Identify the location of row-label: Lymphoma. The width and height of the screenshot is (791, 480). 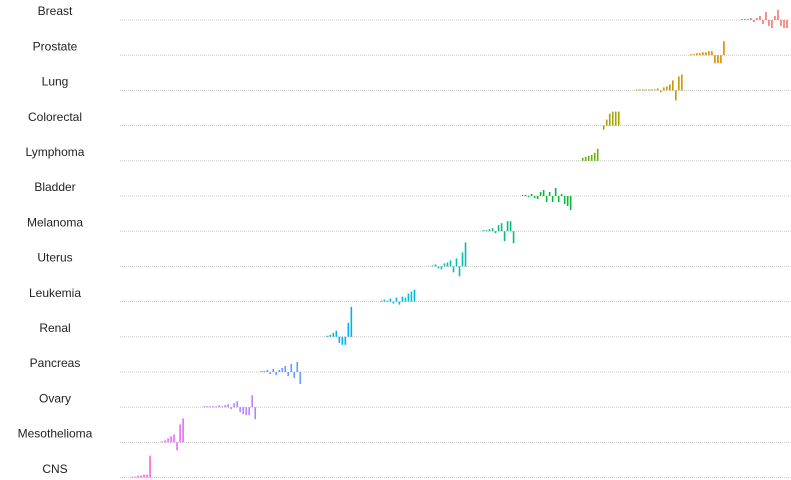
(55, 152).